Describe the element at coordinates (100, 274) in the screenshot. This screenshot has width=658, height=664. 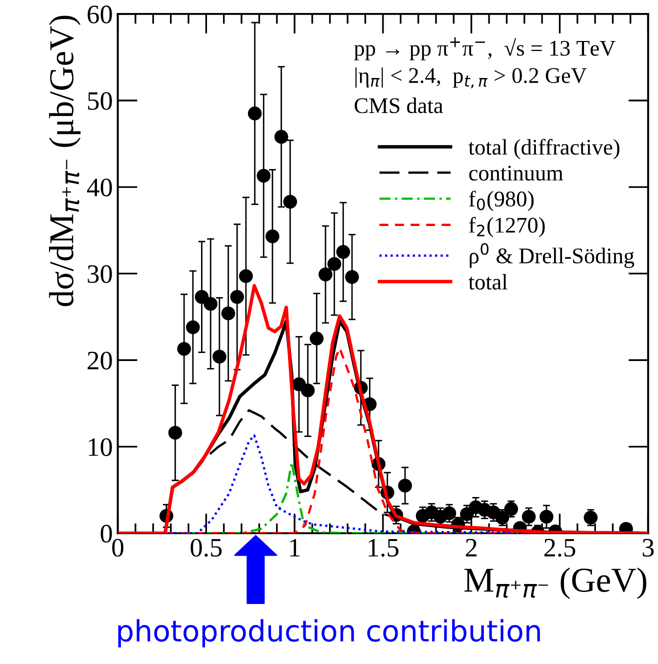
I see `y-tick-label: 30` at that location.